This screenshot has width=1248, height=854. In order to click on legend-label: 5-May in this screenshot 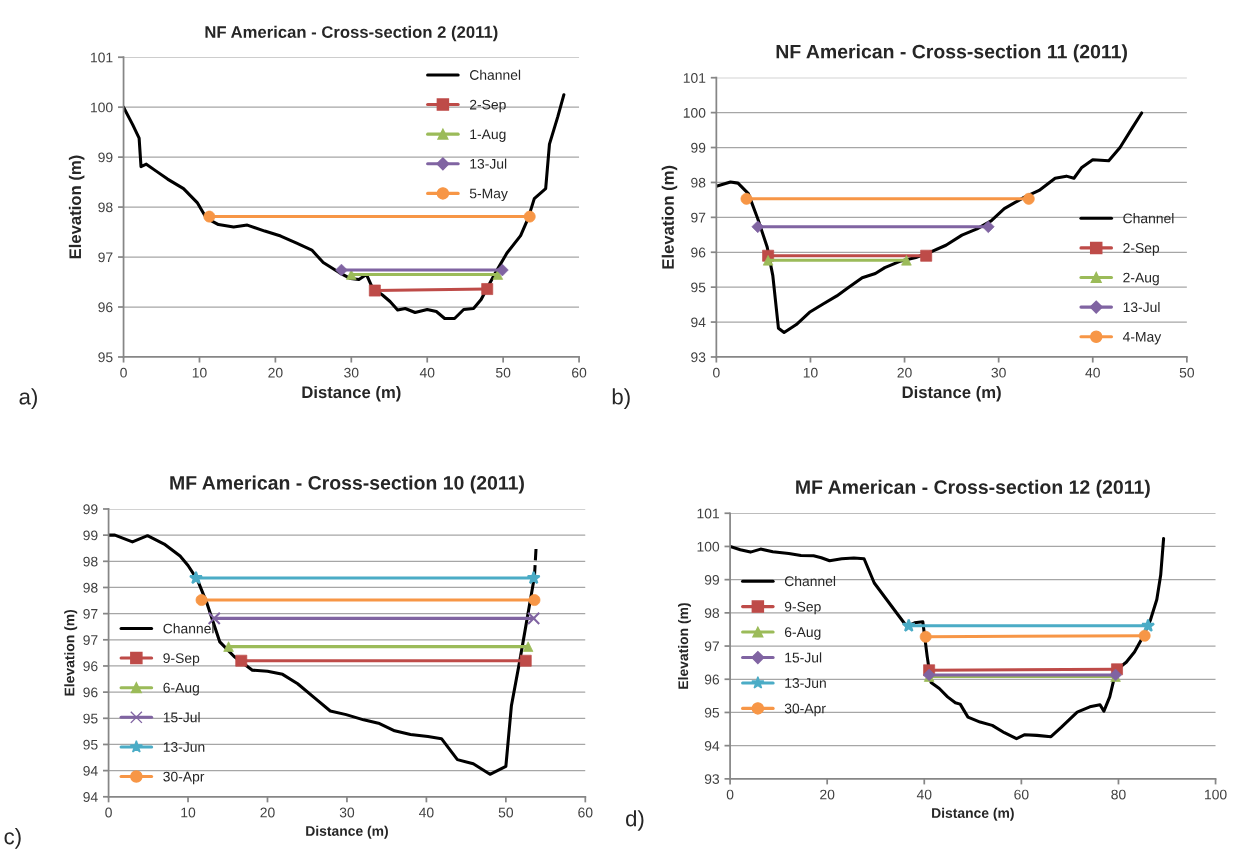, I will do `click(488, 195)`.